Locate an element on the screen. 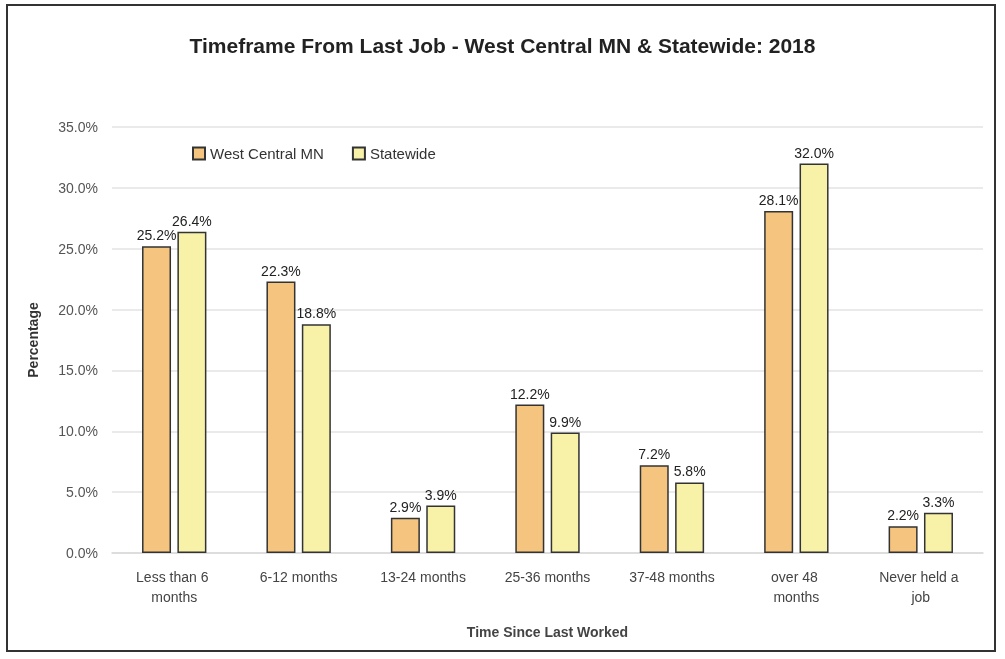 The height and width of the screenshot is (659, 1005). y-tick-label: 5.0% is located at coordinates (82, 492).